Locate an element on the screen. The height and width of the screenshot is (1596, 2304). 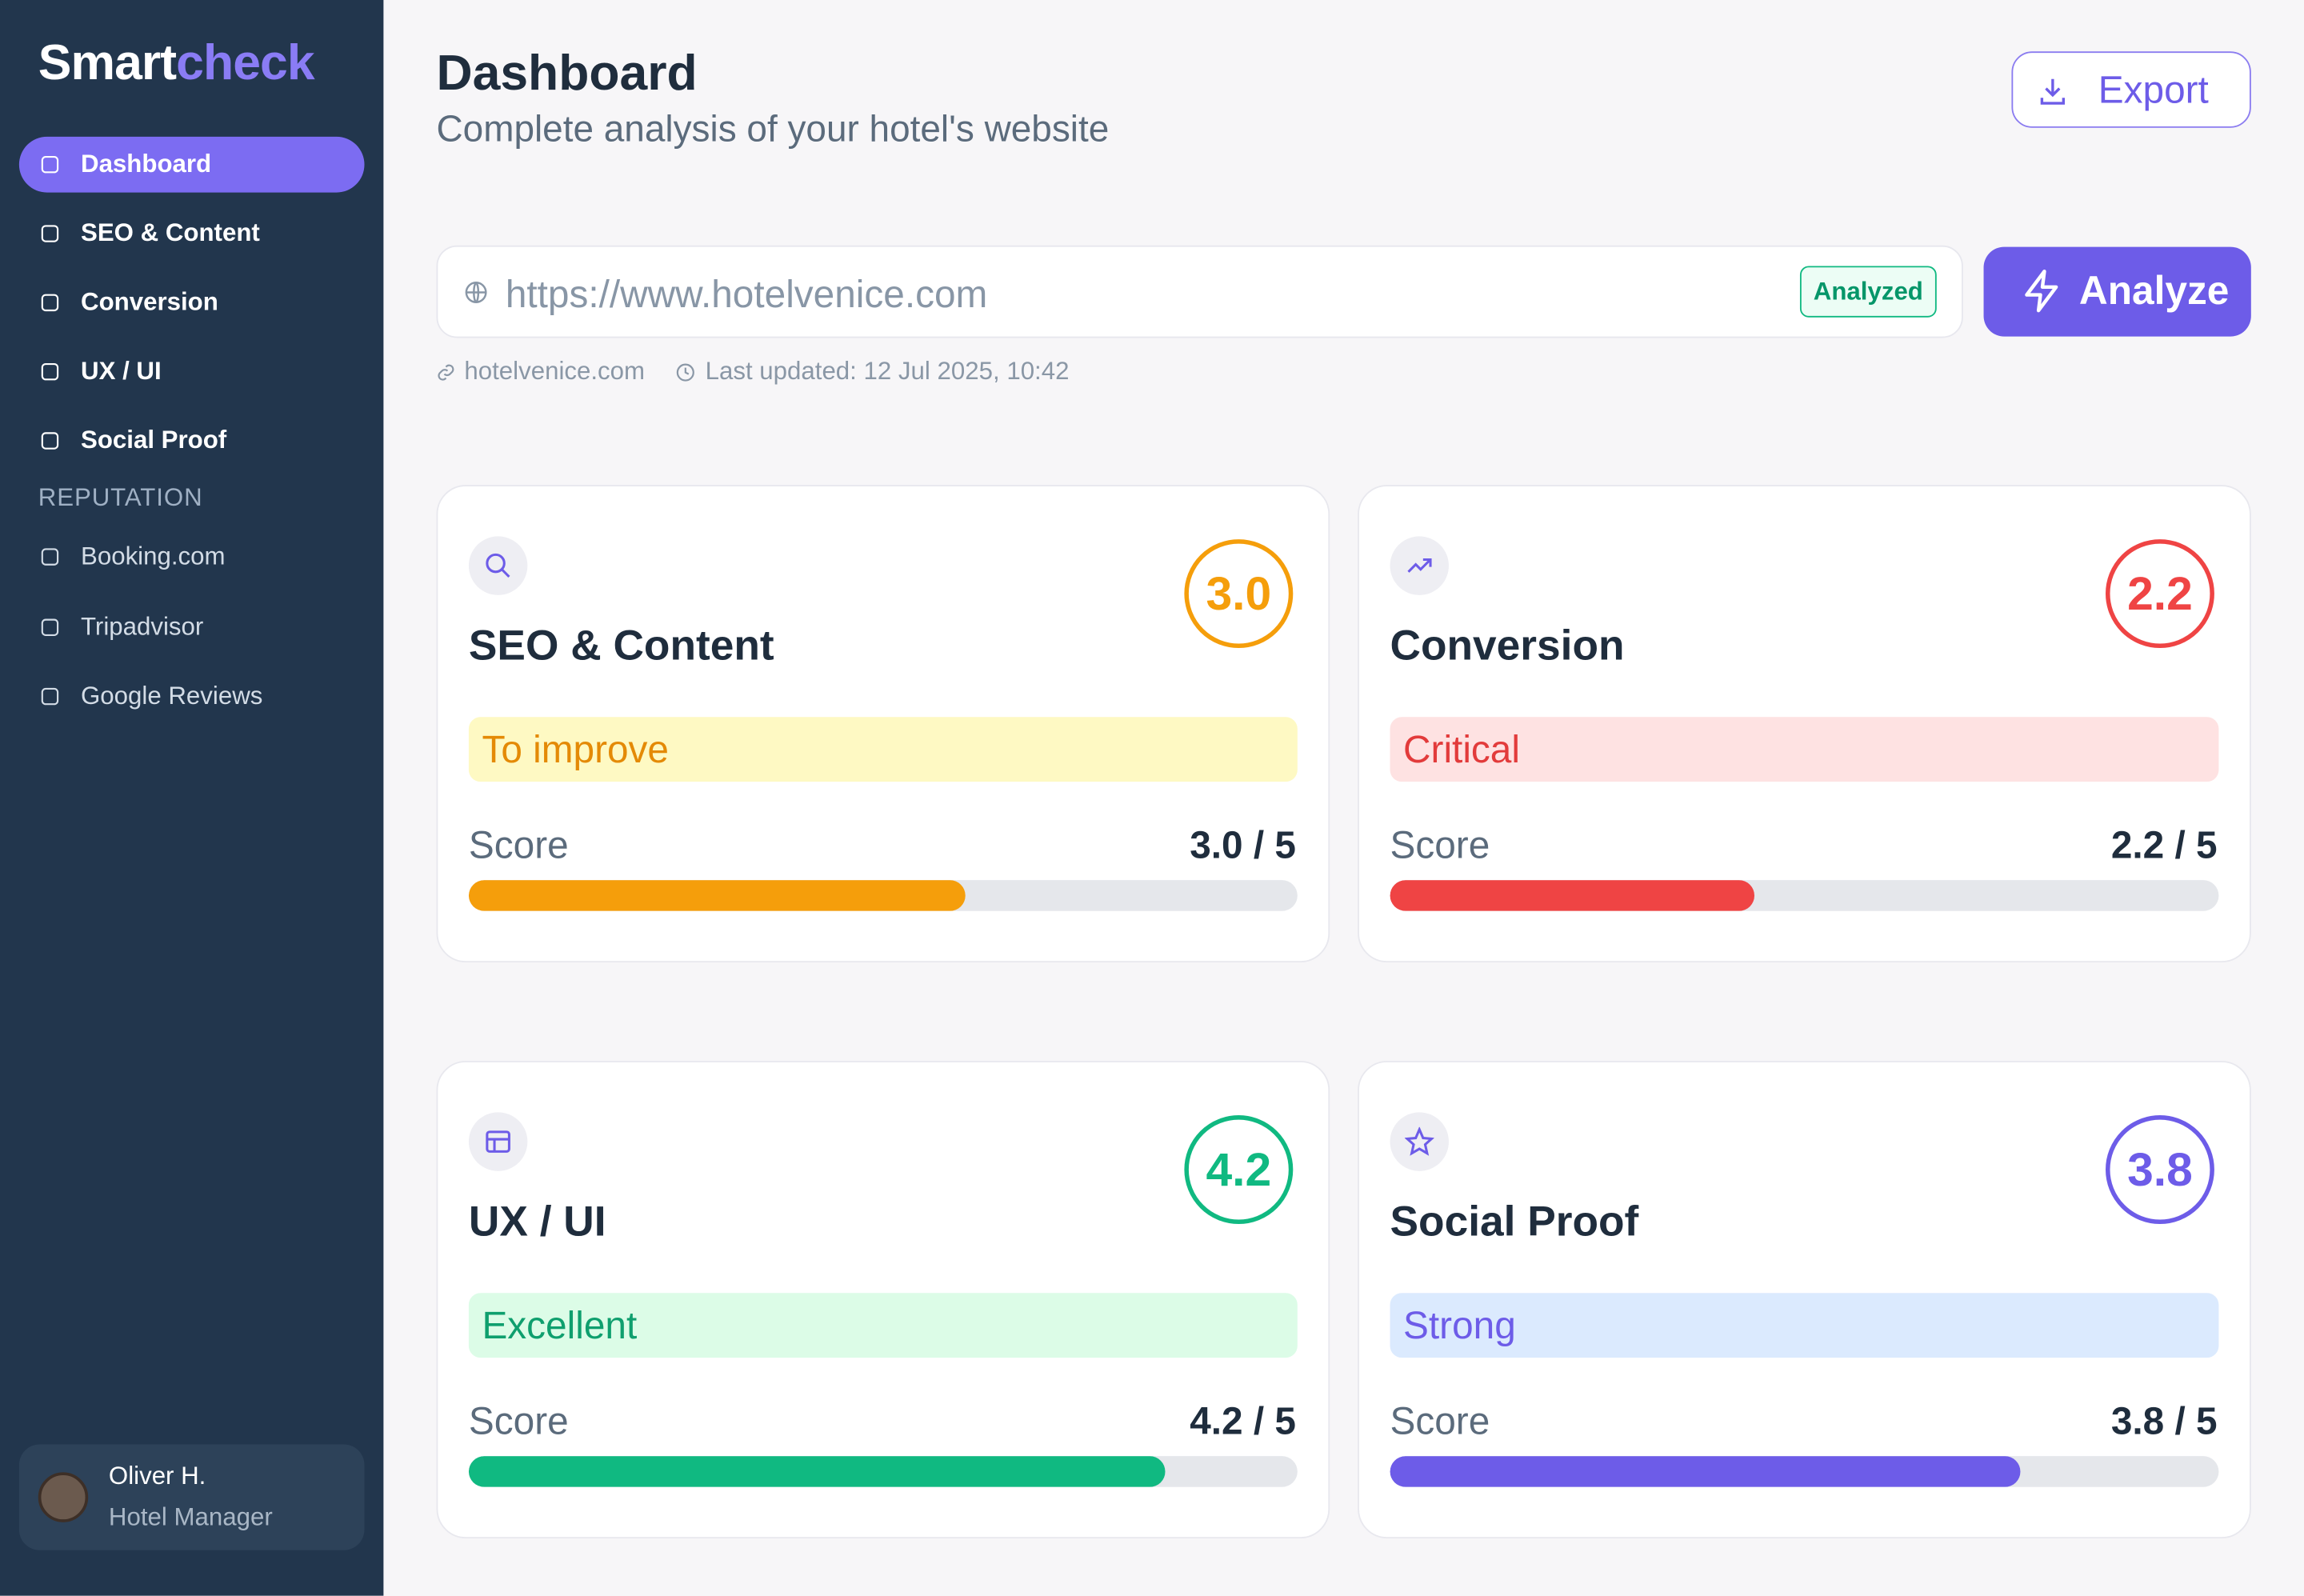
reputation-item: Booking.com is located at coordinates (192, 557).